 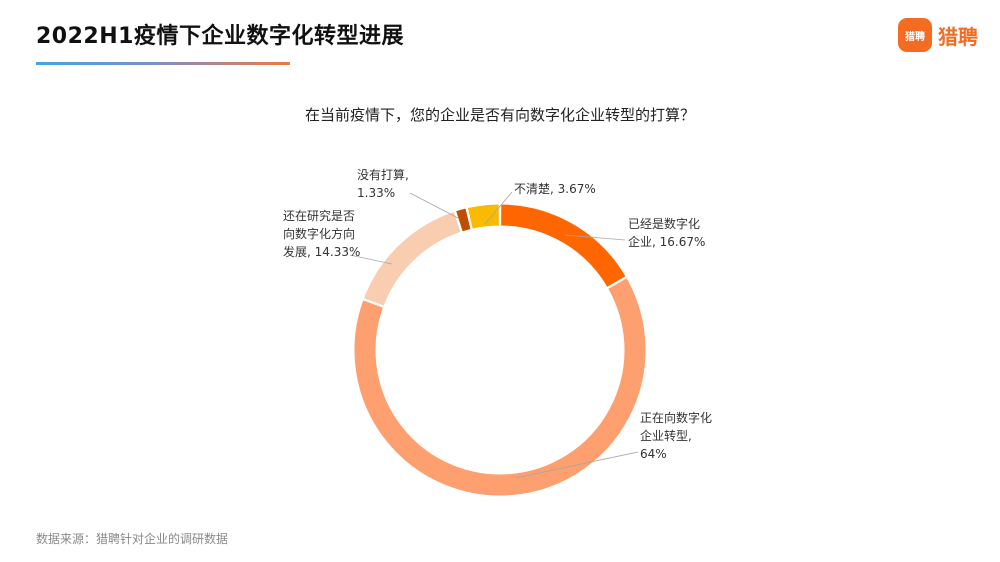 I want to click on slice-label-line: 企业转型,, so click(x=666, y=435).